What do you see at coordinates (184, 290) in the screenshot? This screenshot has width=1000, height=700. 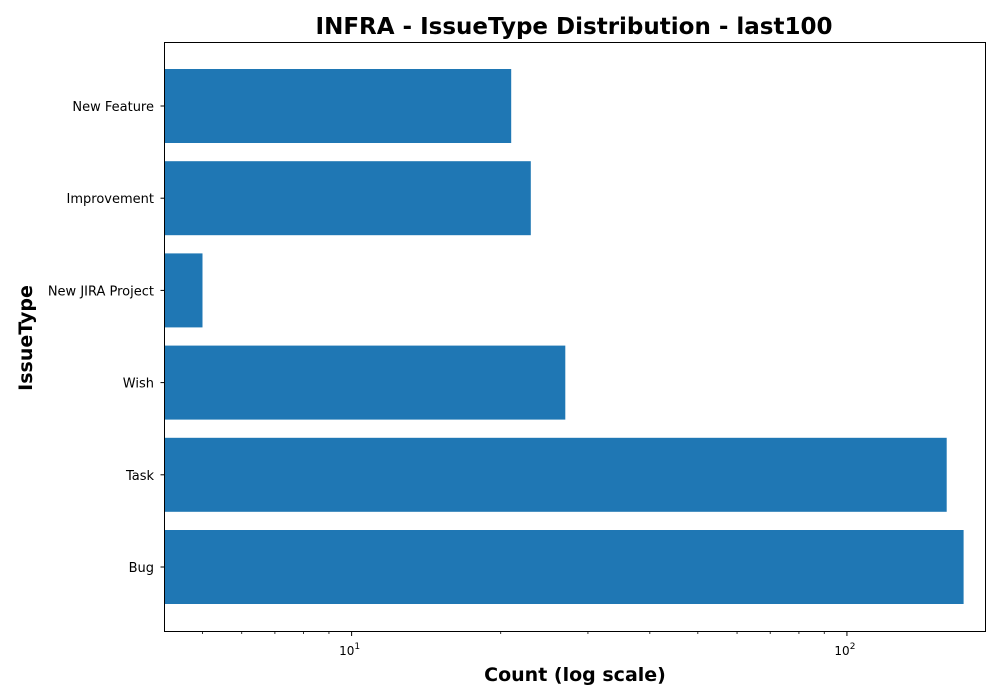 I see `bar-new-jira-project` at bounding box center [184, 290].